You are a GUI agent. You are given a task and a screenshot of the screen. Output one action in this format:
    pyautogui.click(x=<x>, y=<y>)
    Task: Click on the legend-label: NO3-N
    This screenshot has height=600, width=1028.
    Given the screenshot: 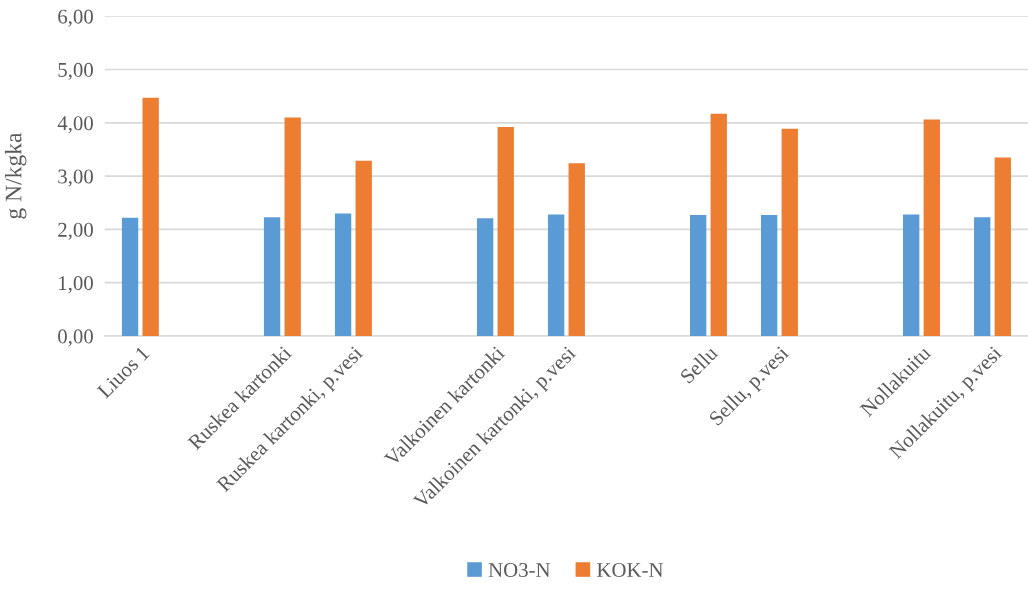 What is the action you would take?
    pyautogui.click(x=519, y=570)
    